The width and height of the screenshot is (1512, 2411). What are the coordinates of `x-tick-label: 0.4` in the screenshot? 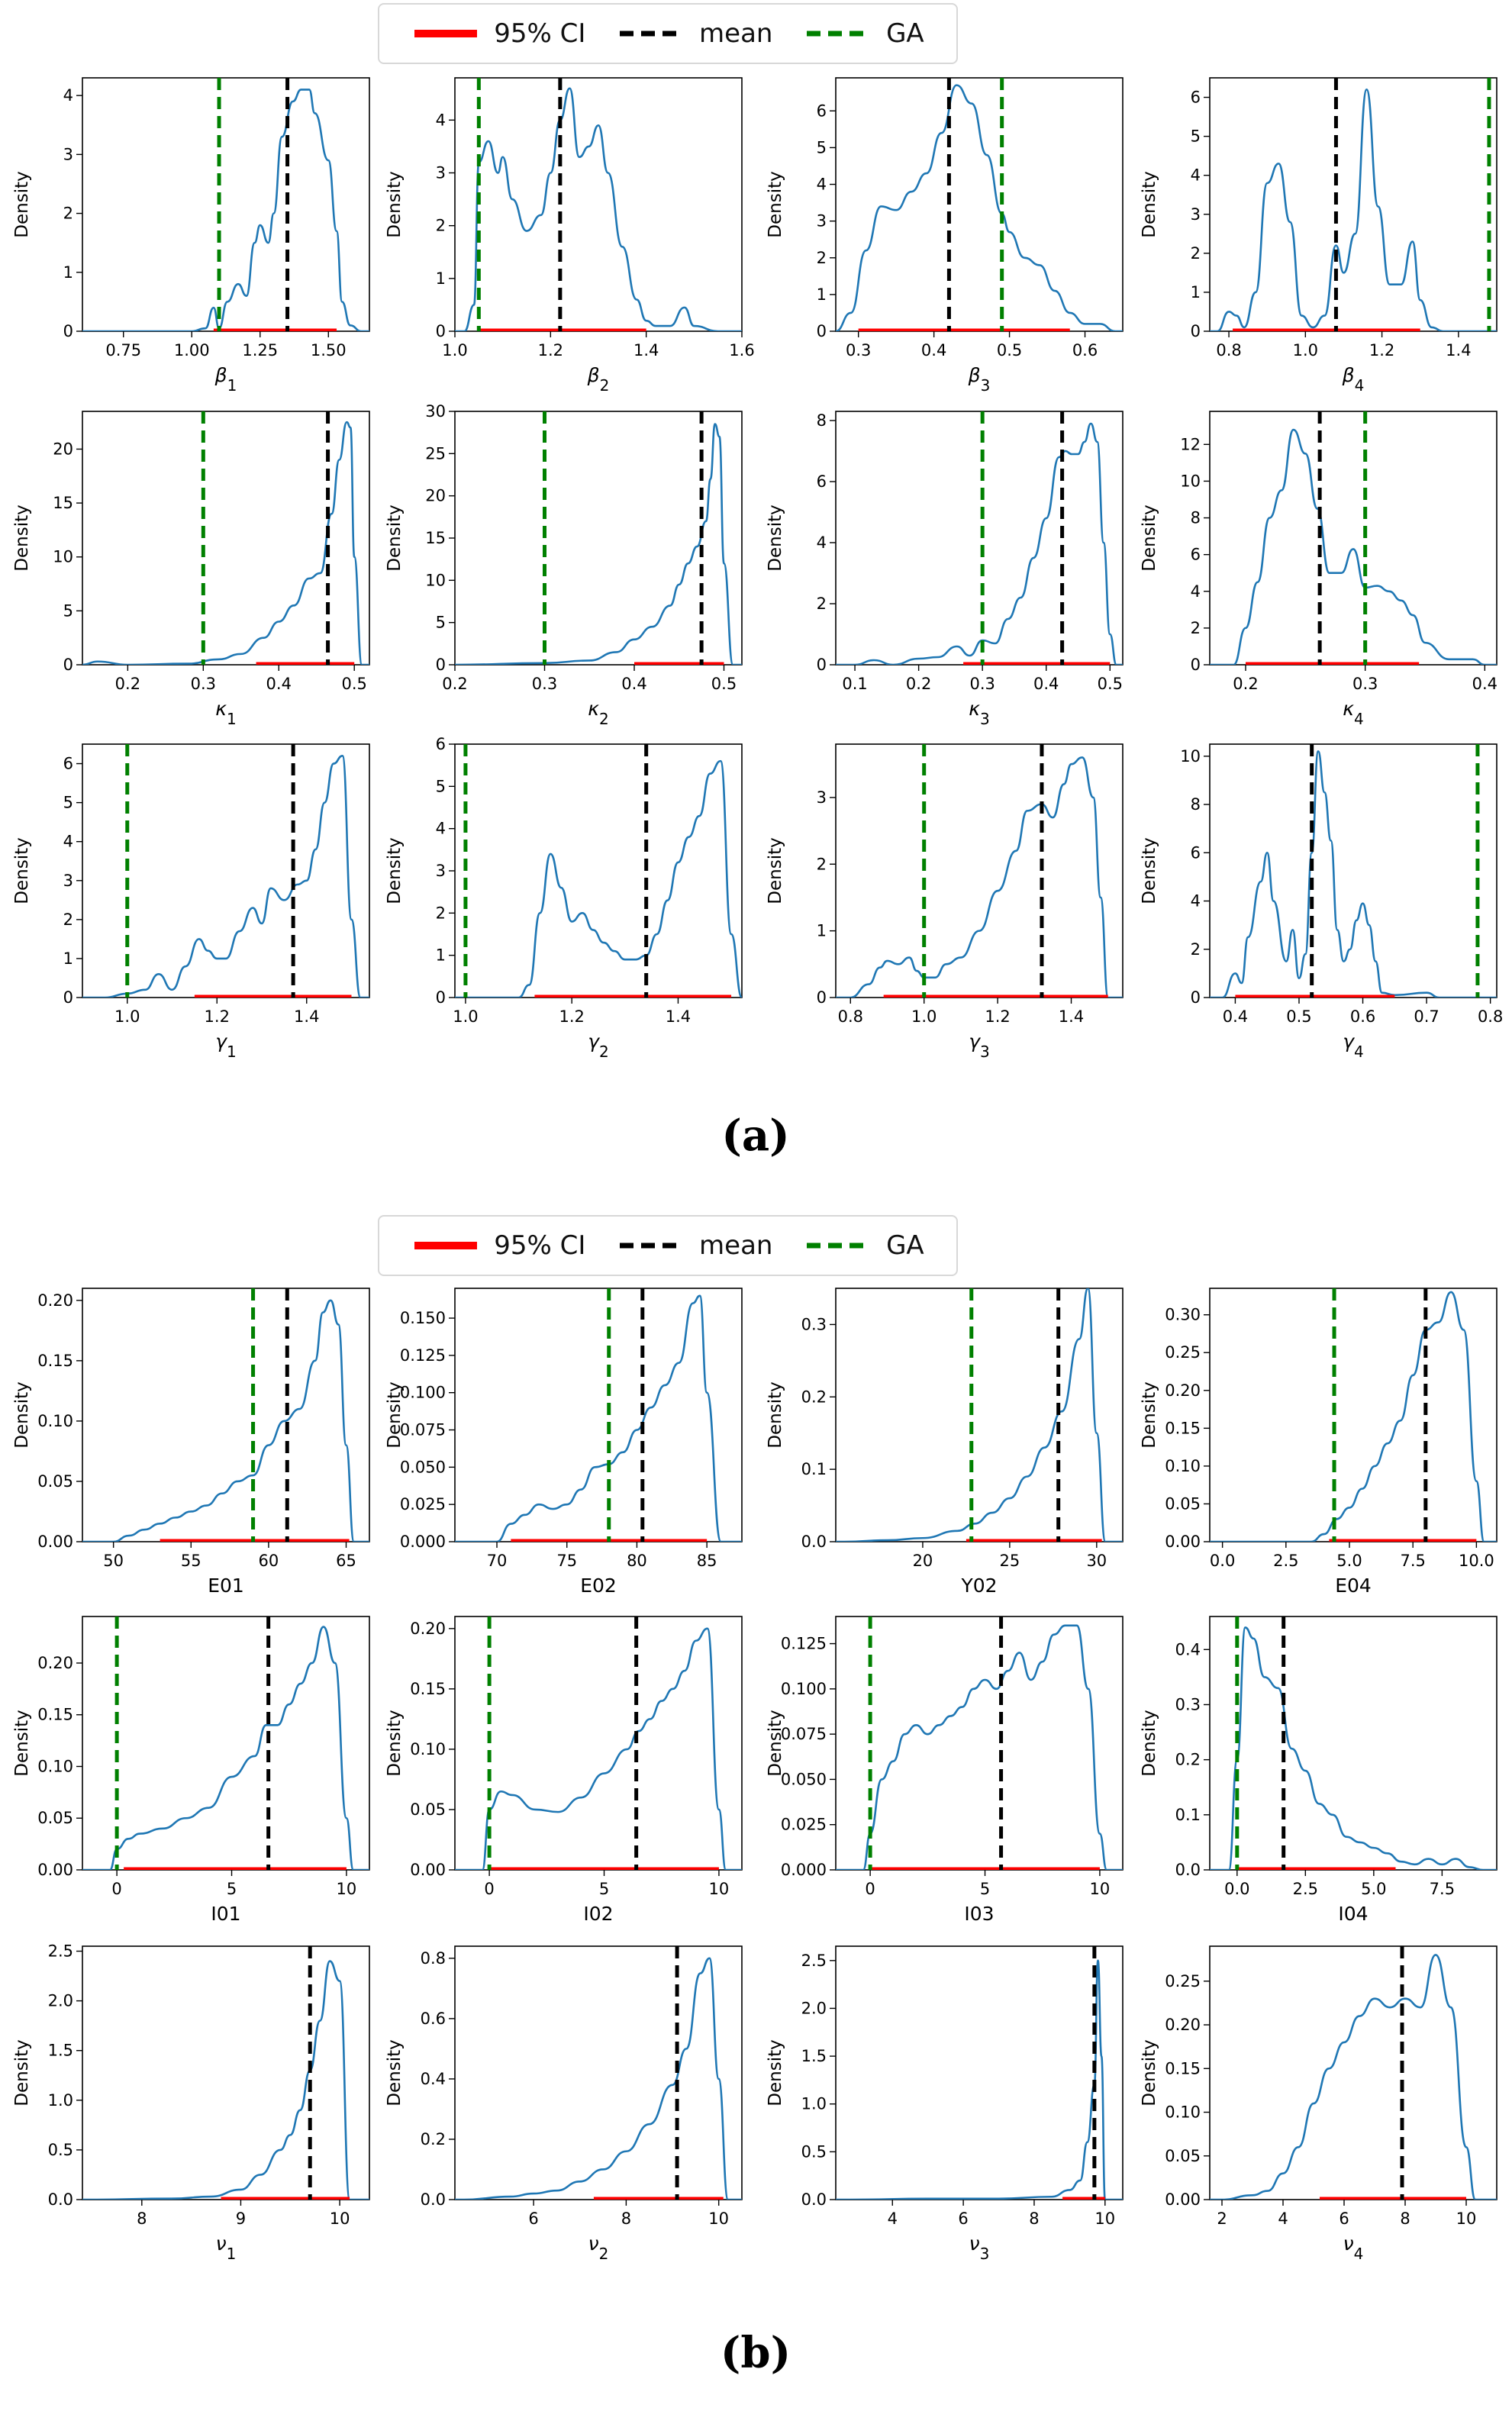 It's located at (1235, 1017).